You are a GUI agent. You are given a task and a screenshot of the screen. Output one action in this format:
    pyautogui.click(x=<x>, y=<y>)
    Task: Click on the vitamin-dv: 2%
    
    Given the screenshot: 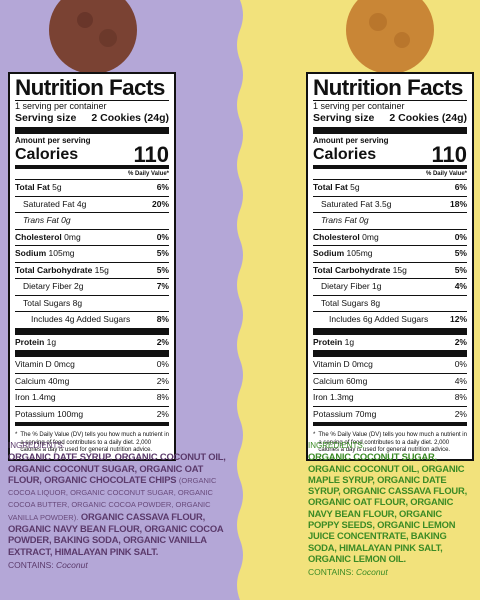 What is the action you would take?
    pyautogui.click(x=162, y=380)
    